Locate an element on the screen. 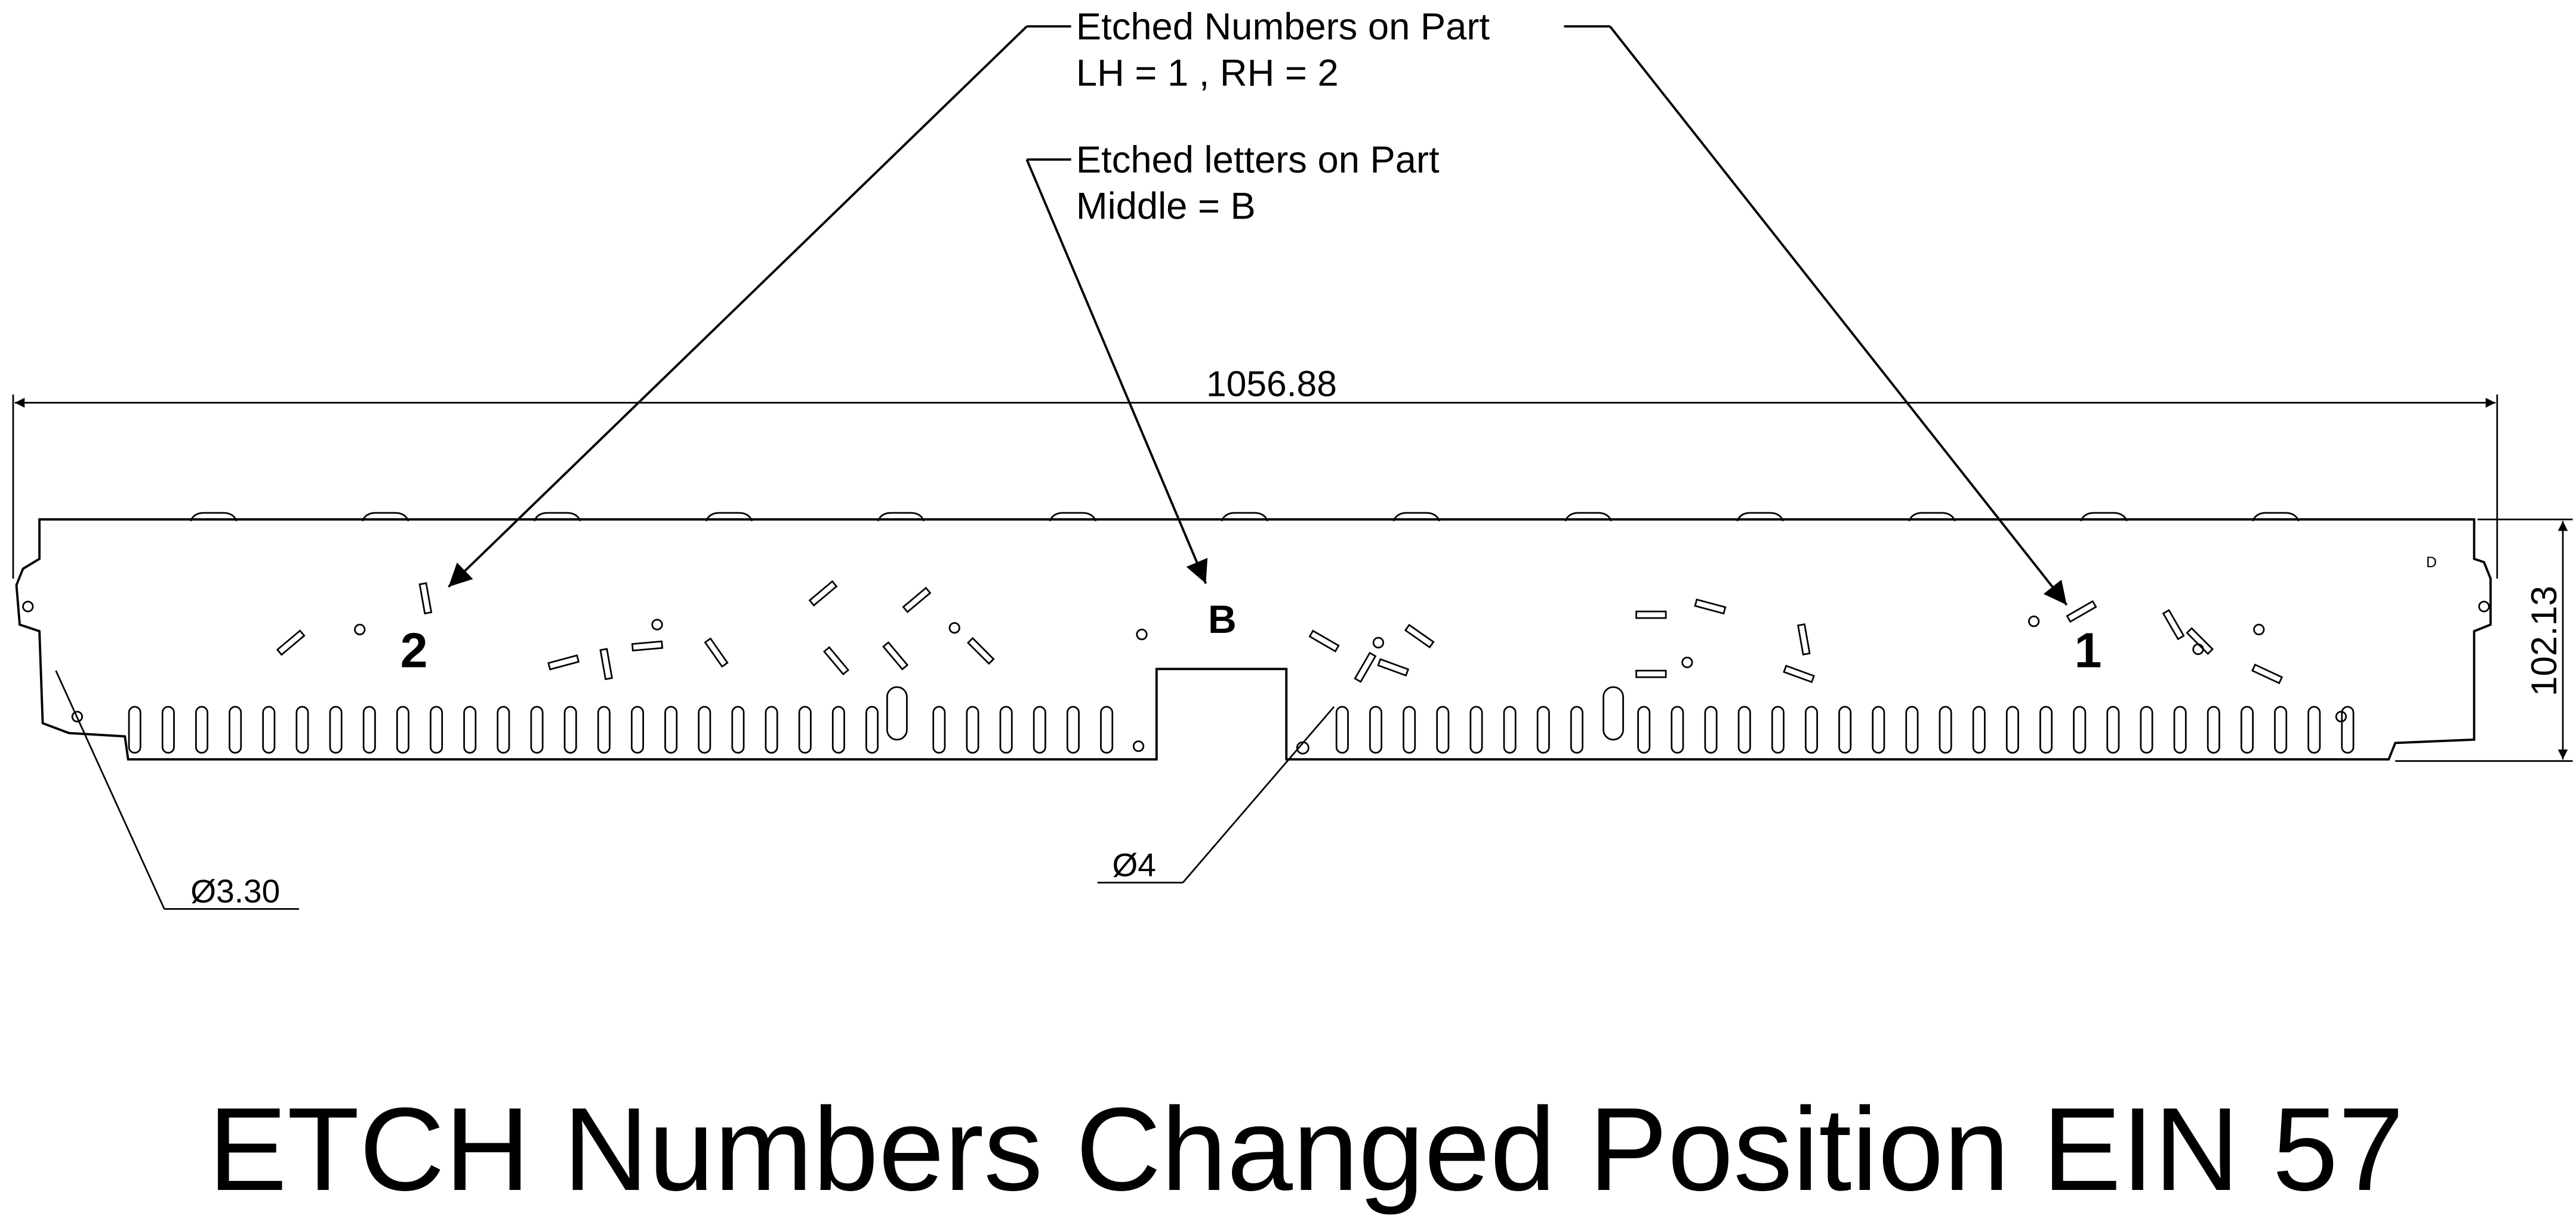 The image size is (2576, 1218). etch-number: 1 is located at coordinates (2088, 650).